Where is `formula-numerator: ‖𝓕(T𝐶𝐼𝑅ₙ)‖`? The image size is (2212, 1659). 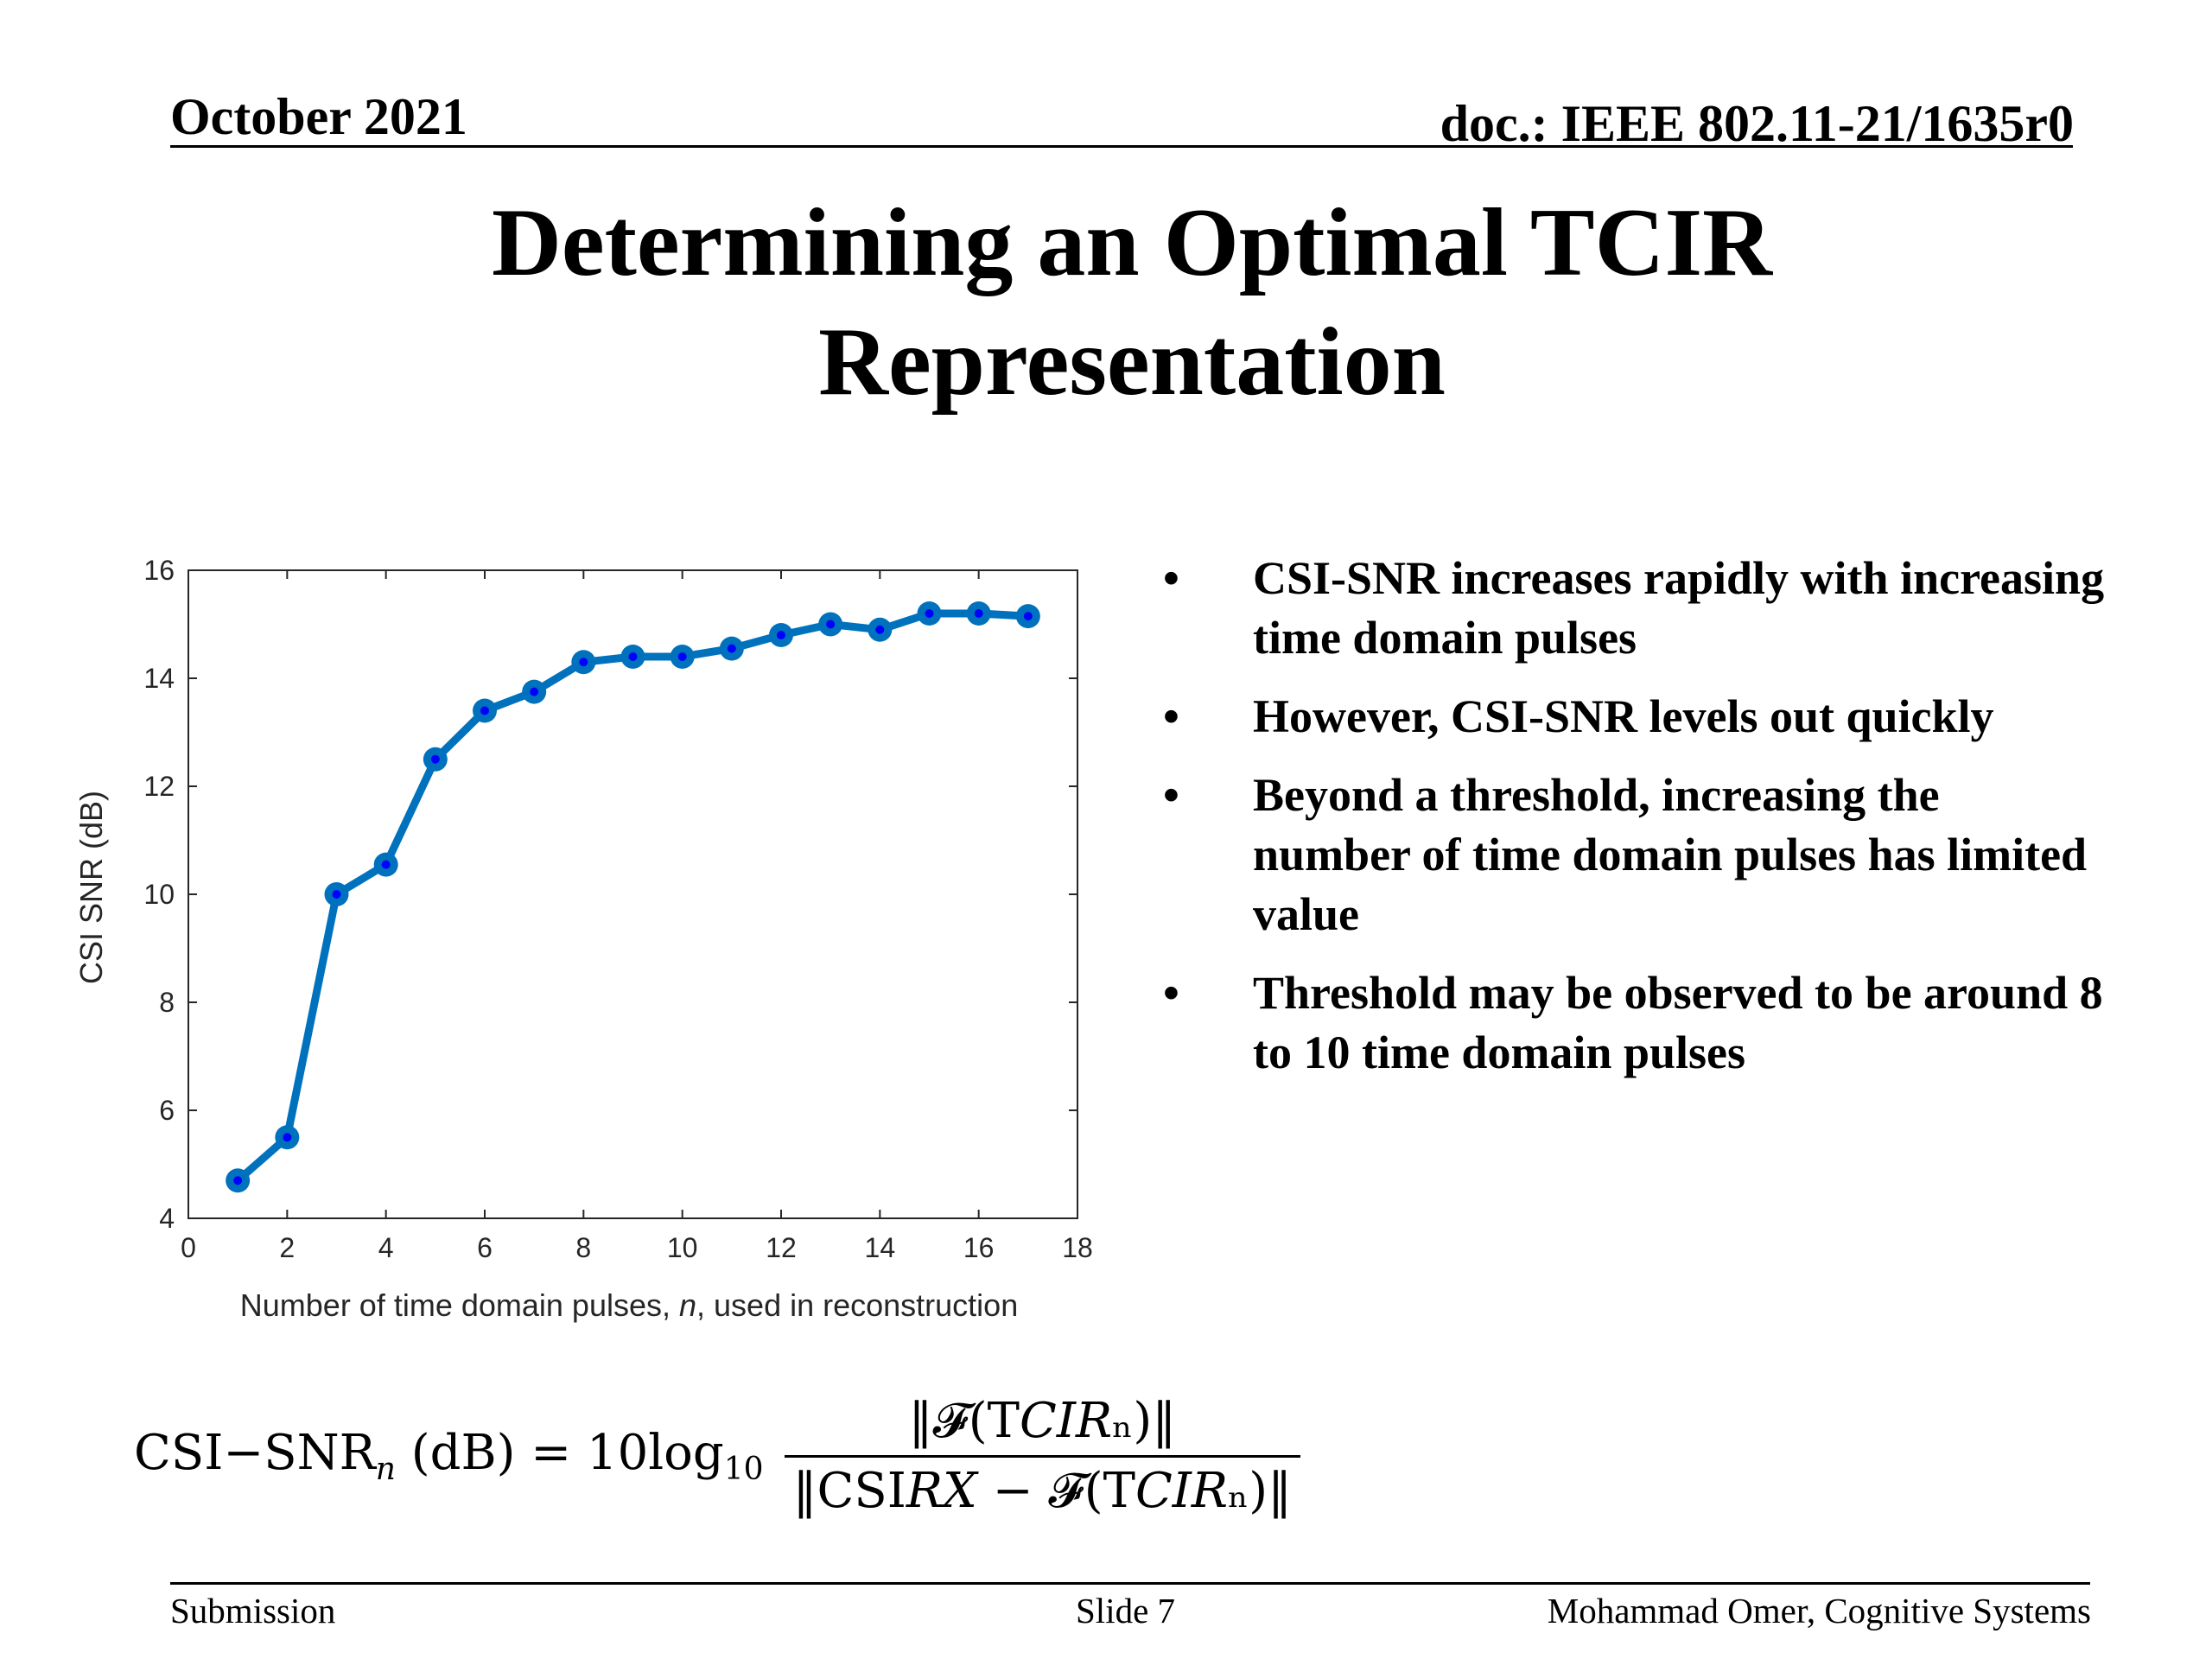 formula-numerator: ‖𝓕(T𝐶𝐼𝑅ₙ)‖ is located at coordinates (1042, 1420).